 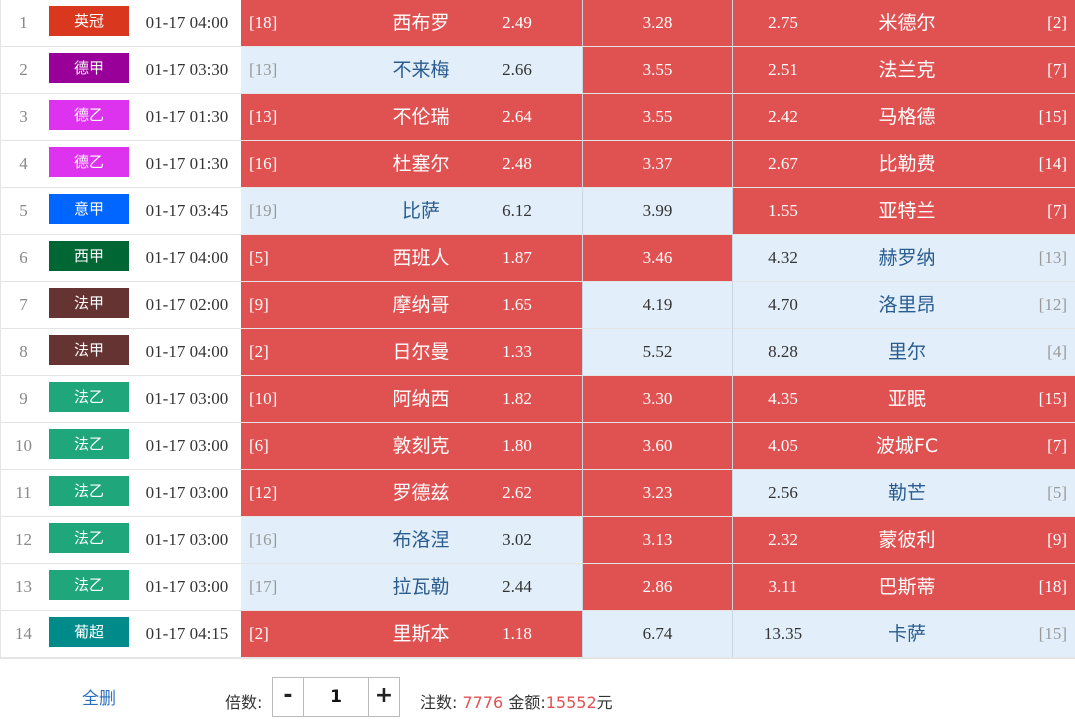 I want to click on home-rank: [5], so click(x=259, y=257).